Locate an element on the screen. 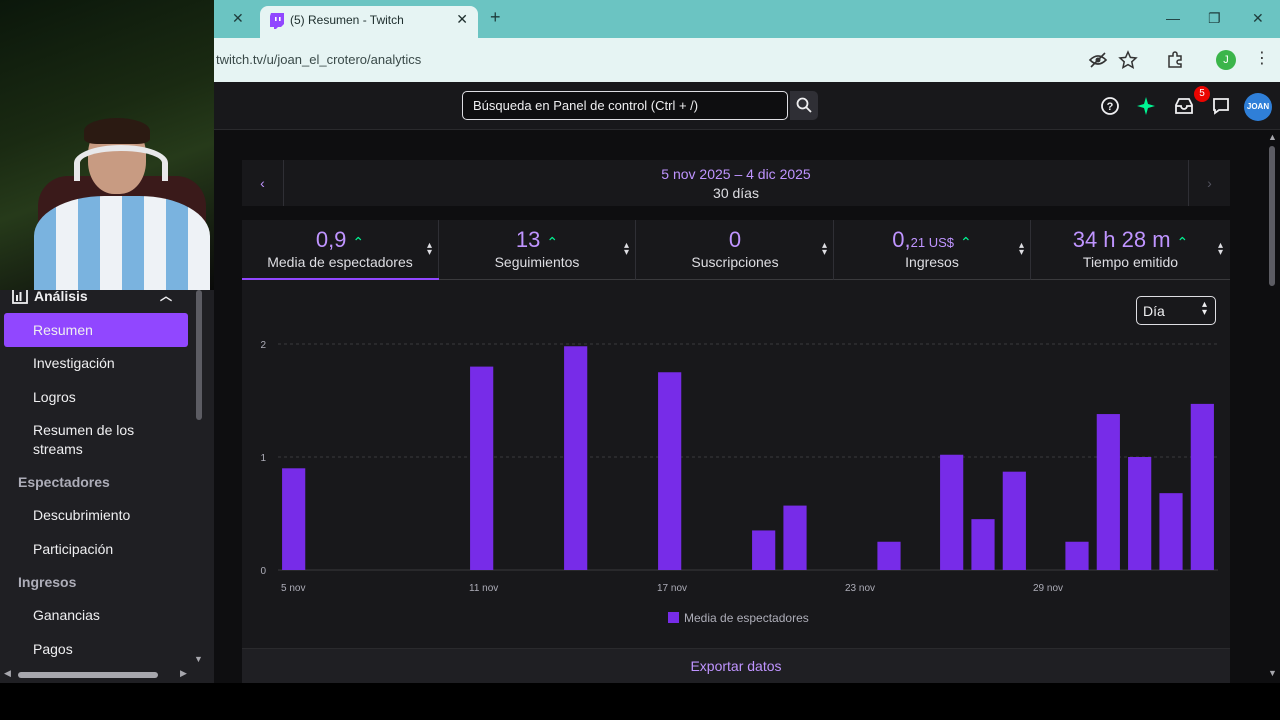  x-tick-label: 5 nov is located at coordinates (293, 588).